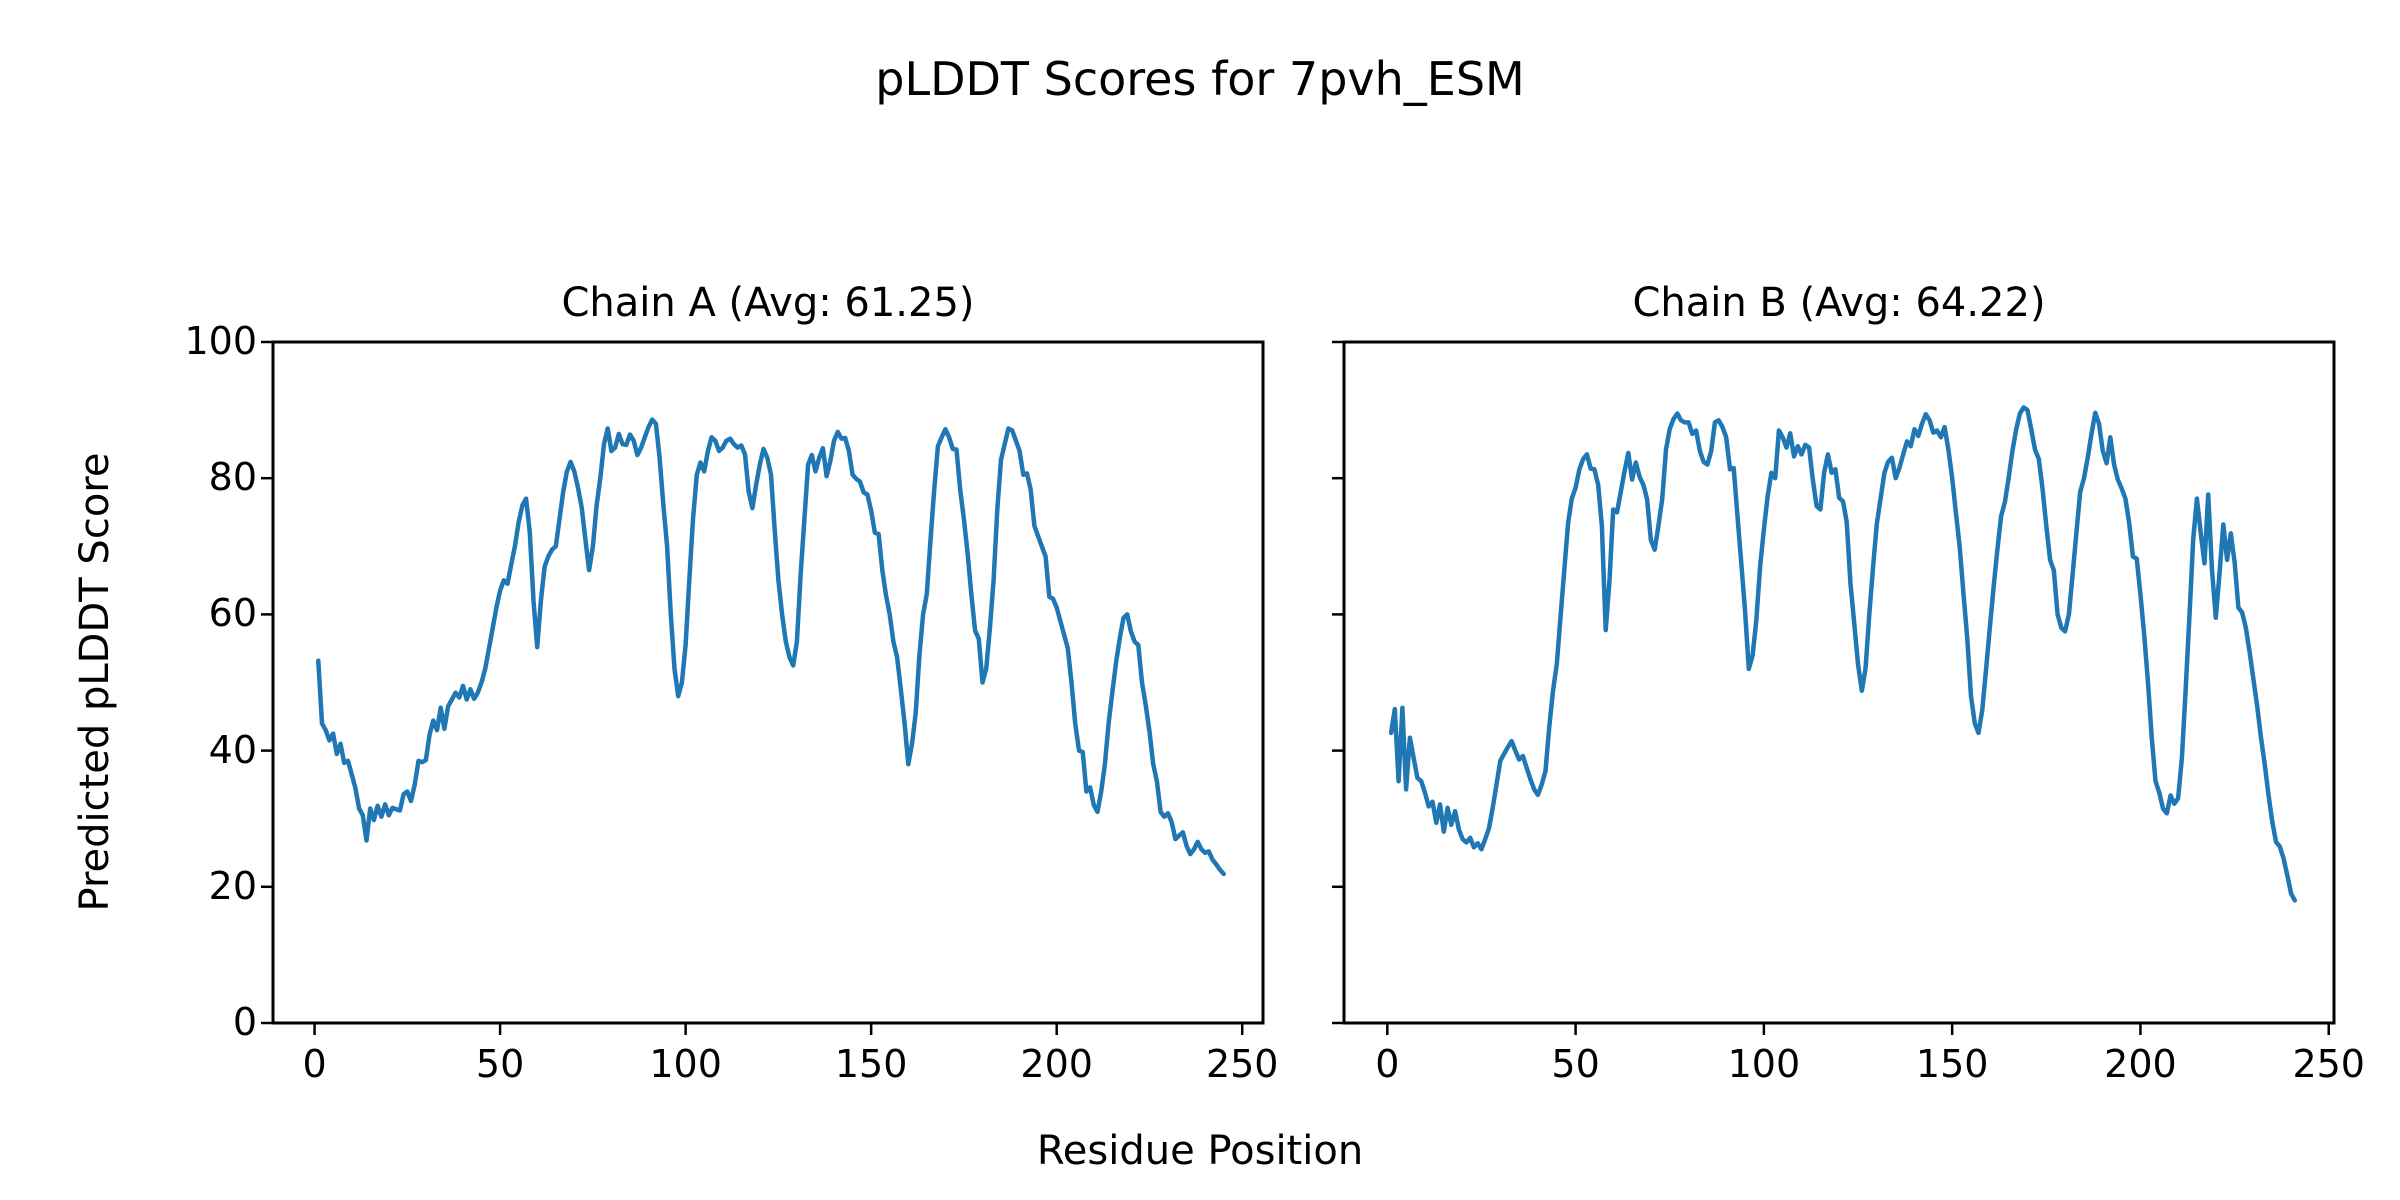  What do you see at coordinates (1200, 79) in the screenshot?
I see `figure-title: pLDDT Scores for 7pvh_ESM` at bounding box center [1200, 79].